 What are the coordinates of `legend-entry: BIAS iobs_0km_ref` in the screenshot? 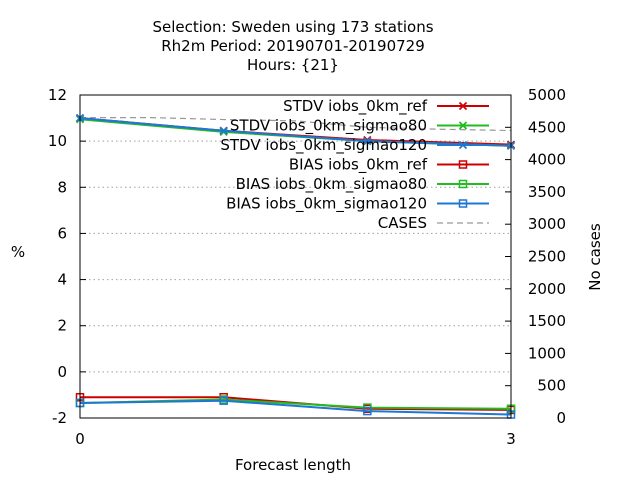 It's located at (389, 165).